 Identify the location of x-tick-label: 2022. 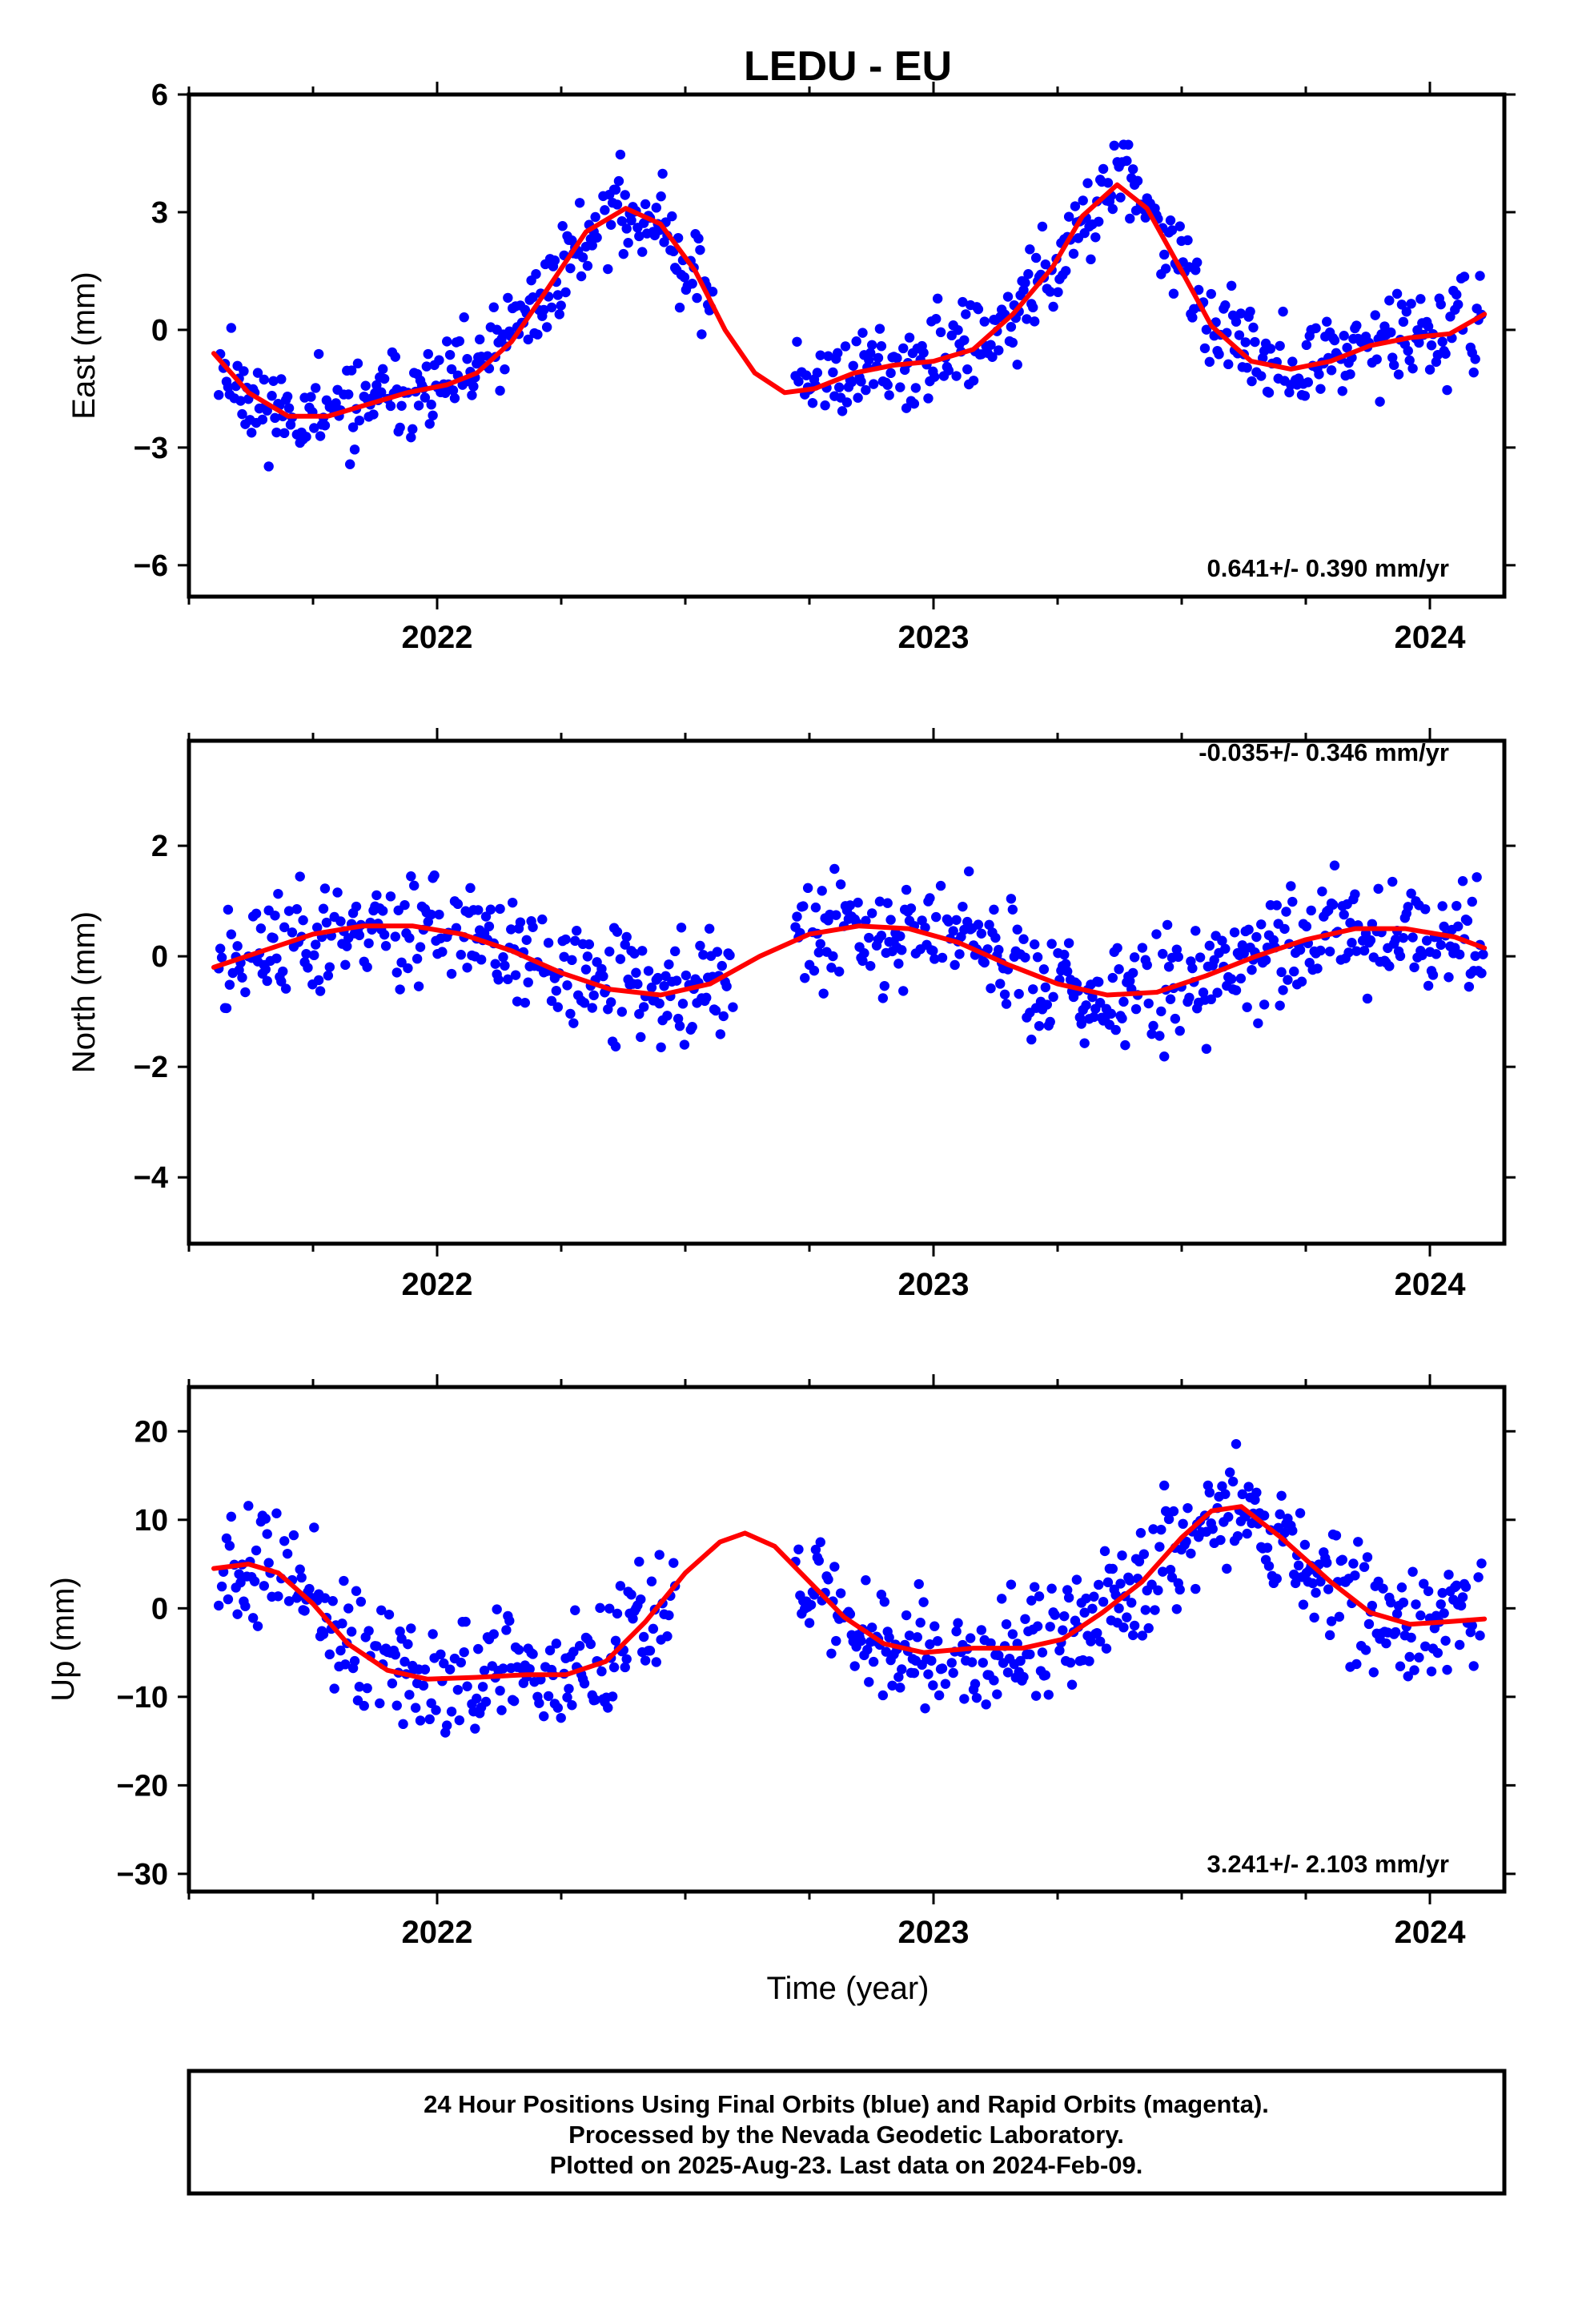
(437, 1284).